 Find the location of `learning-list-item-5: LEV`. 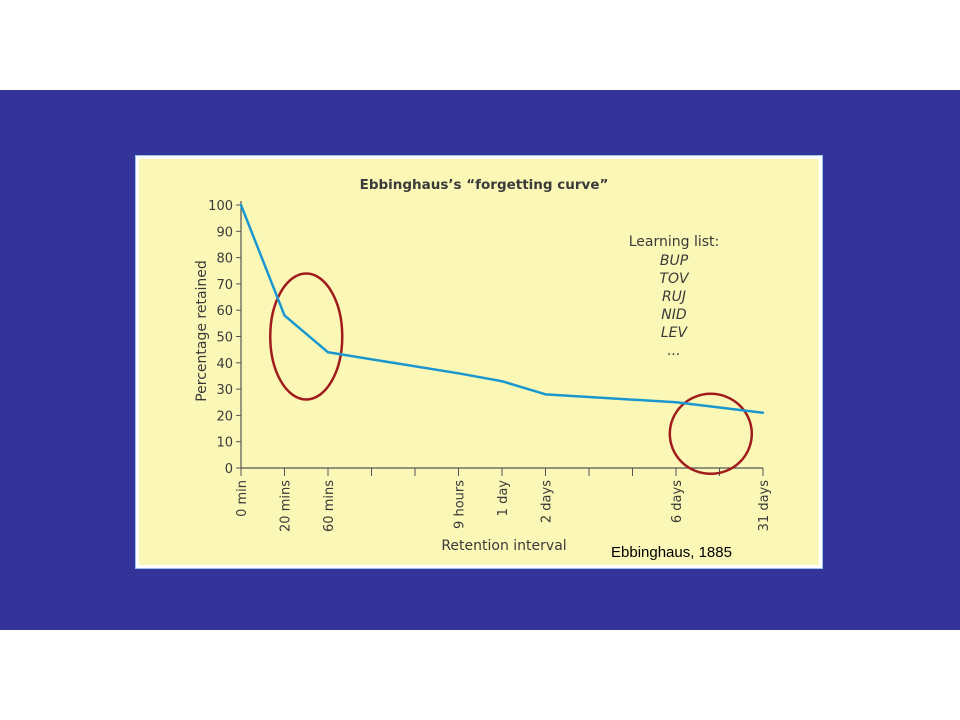

learning-list-item-5: LEV is located at coordinates (675, 333).